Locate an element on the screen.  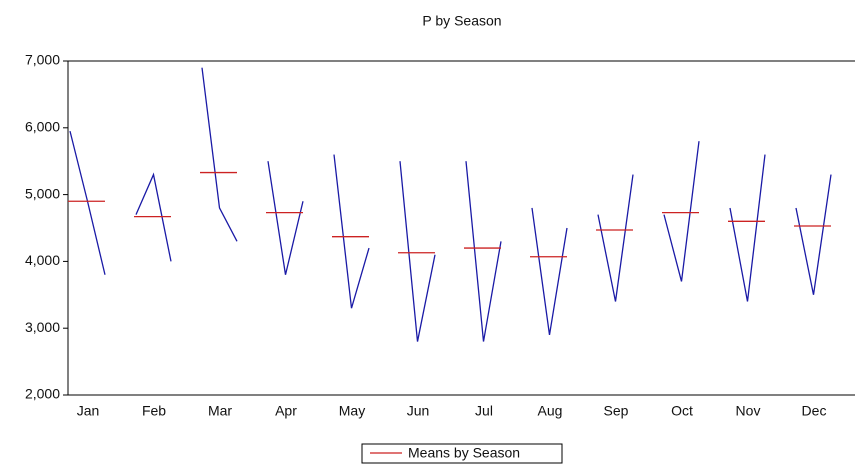
y-tick-label: 2,000 is located at coordinates (42, 394).